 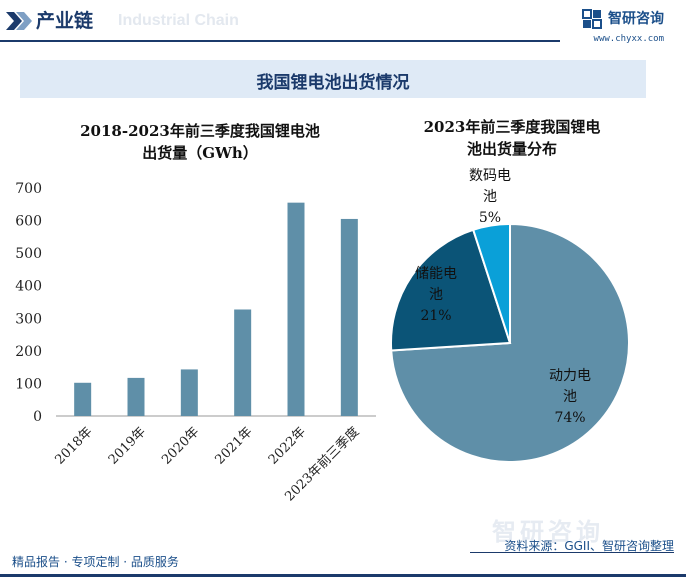 I want to click on pie-percent-label: 5%, so click(x=490, y=218).